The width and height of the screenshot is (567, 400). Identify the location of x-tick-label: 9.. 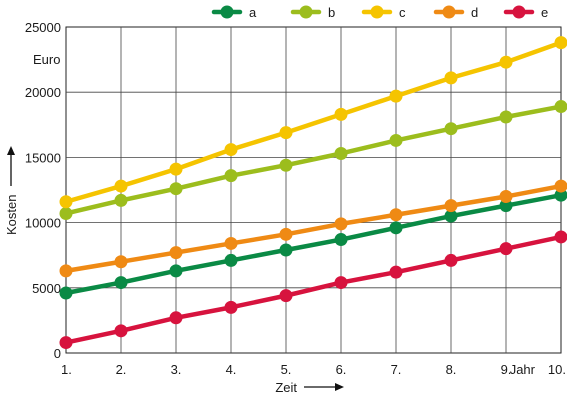
(506, 369).